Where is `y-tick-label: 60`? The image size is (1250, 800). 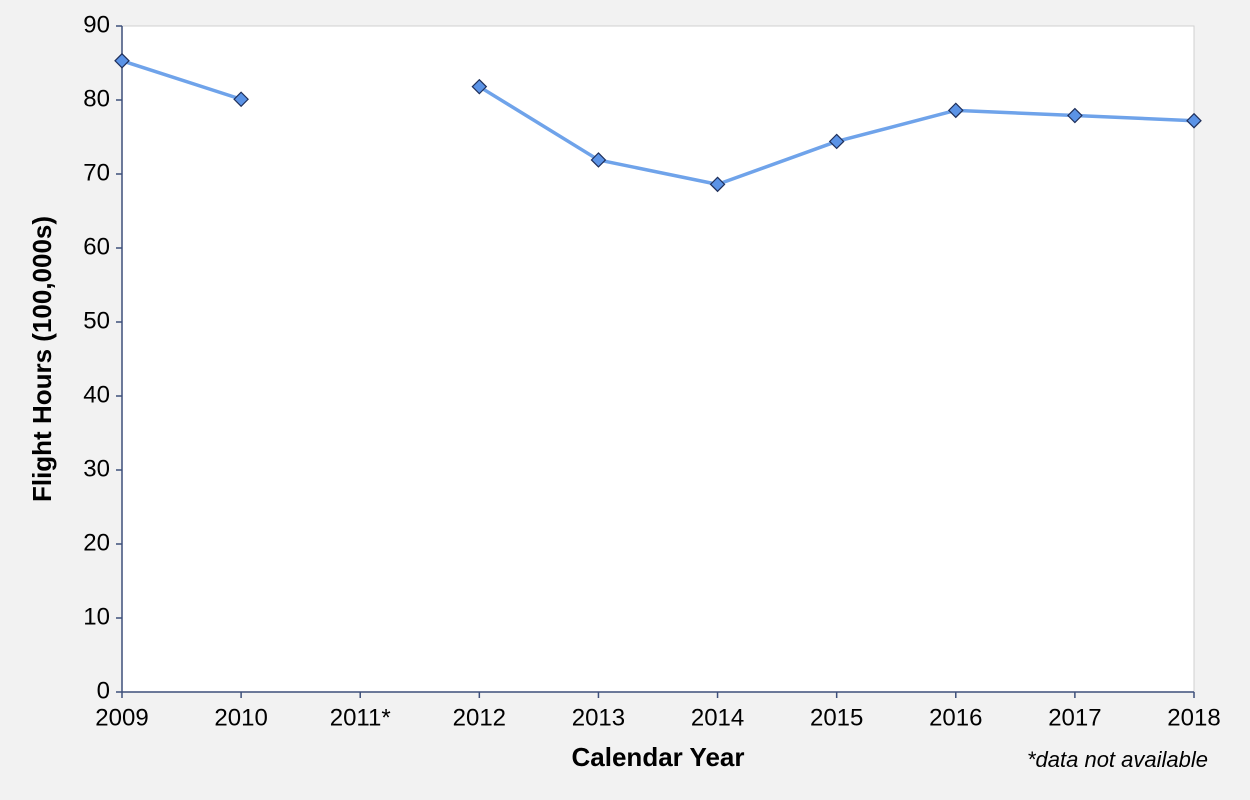 y-tick-label: 60 is located at coordinates (96, 246).